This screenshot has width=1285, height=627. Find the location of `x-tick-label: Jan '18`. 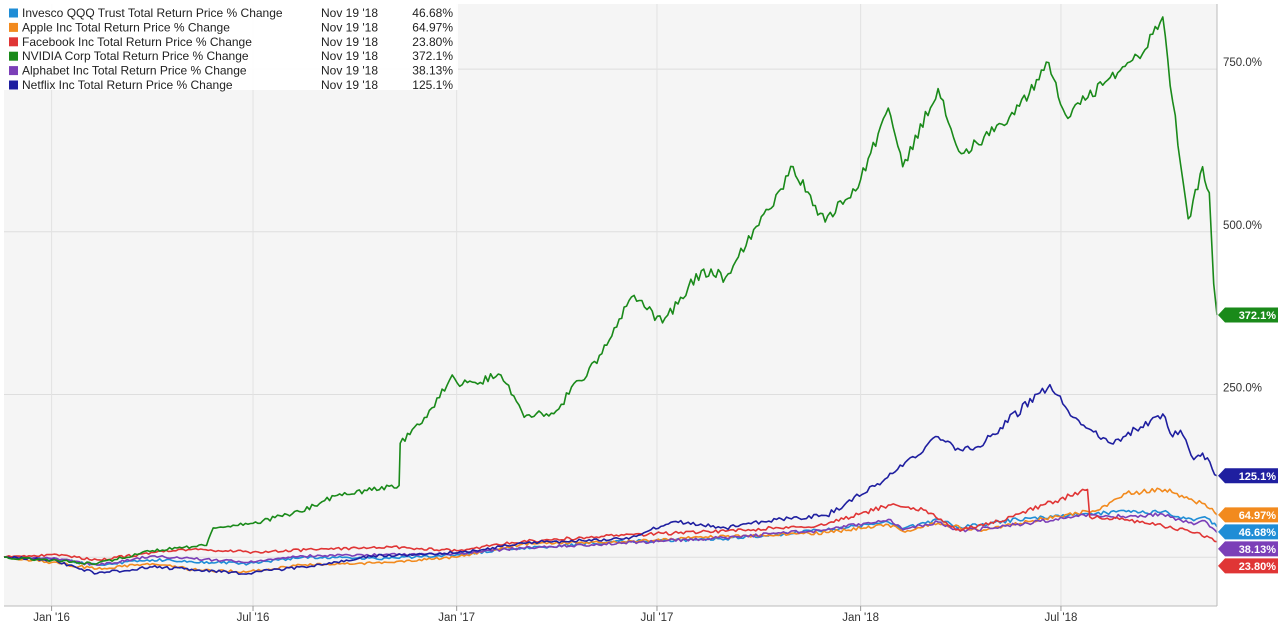

x-tick-label: Jan '18 is located at coordinates (860, 618).